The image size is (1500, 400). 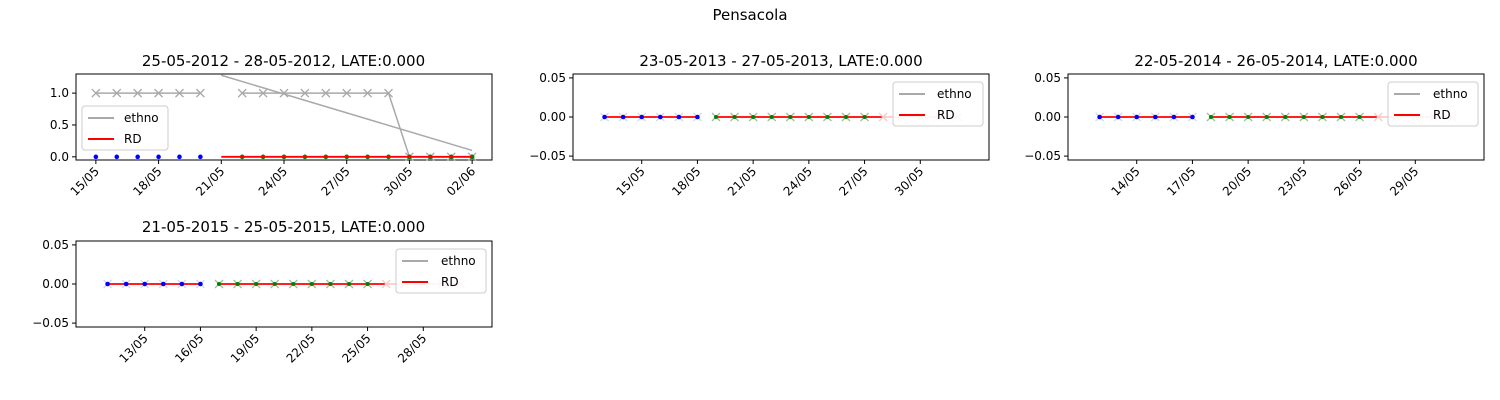 What do you see at coordinates (347, 113) in the screenshot?
I see `trend-line` at bounding box center [347, 113].